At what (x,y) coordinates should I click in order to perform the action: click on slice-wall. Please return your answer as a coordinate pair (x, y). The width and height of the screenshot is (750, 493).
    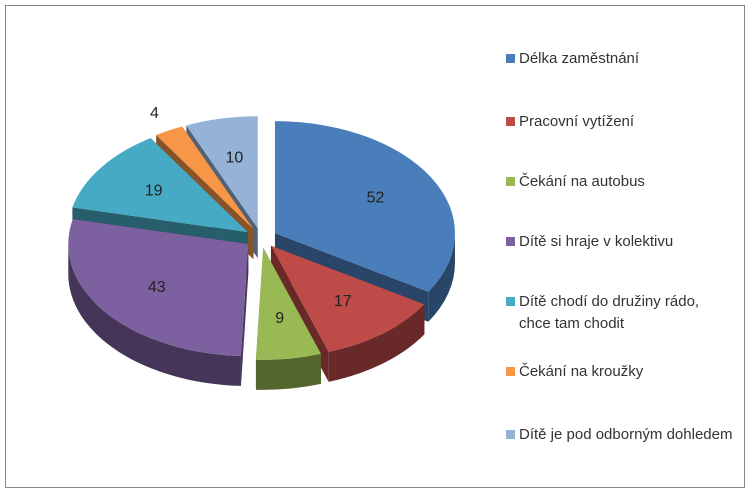
    Looking at the image, I should click on (244, 315).